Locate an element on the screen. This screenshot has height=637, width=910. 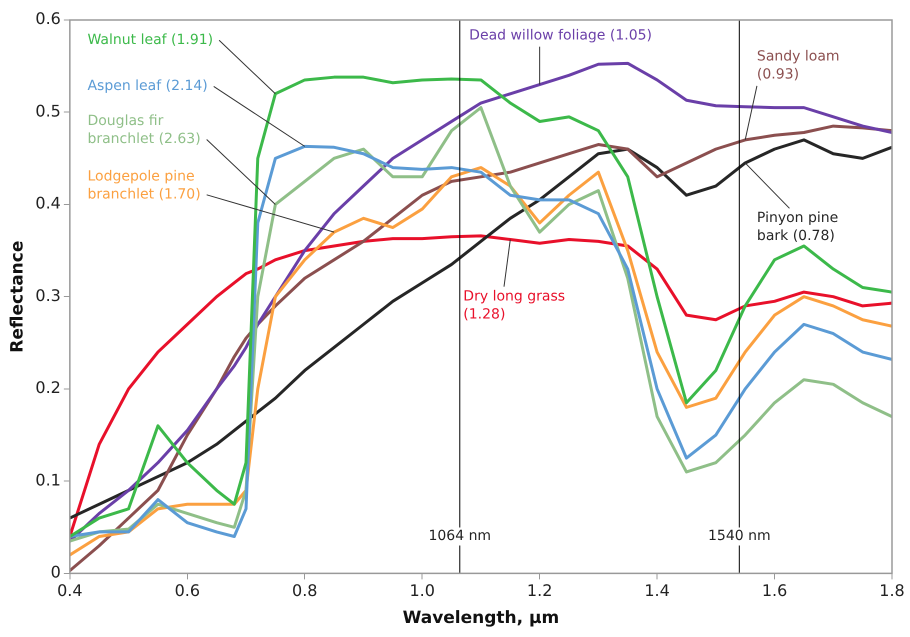
y-axis-title: Reflectance is located at coordinates (18, 296).